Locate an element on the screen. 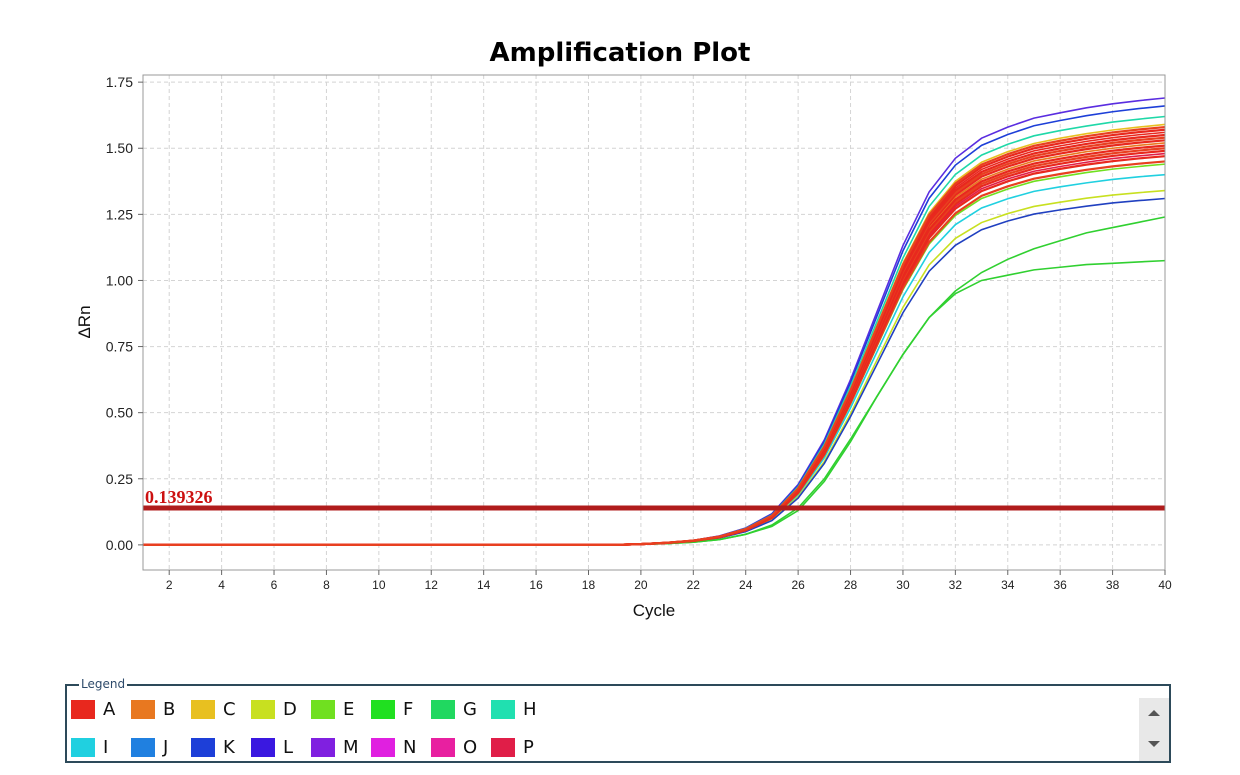 The height and width of the screenshot is (775, 1240). y-tick-label: 0.50 is located at coordinates (119, 413).